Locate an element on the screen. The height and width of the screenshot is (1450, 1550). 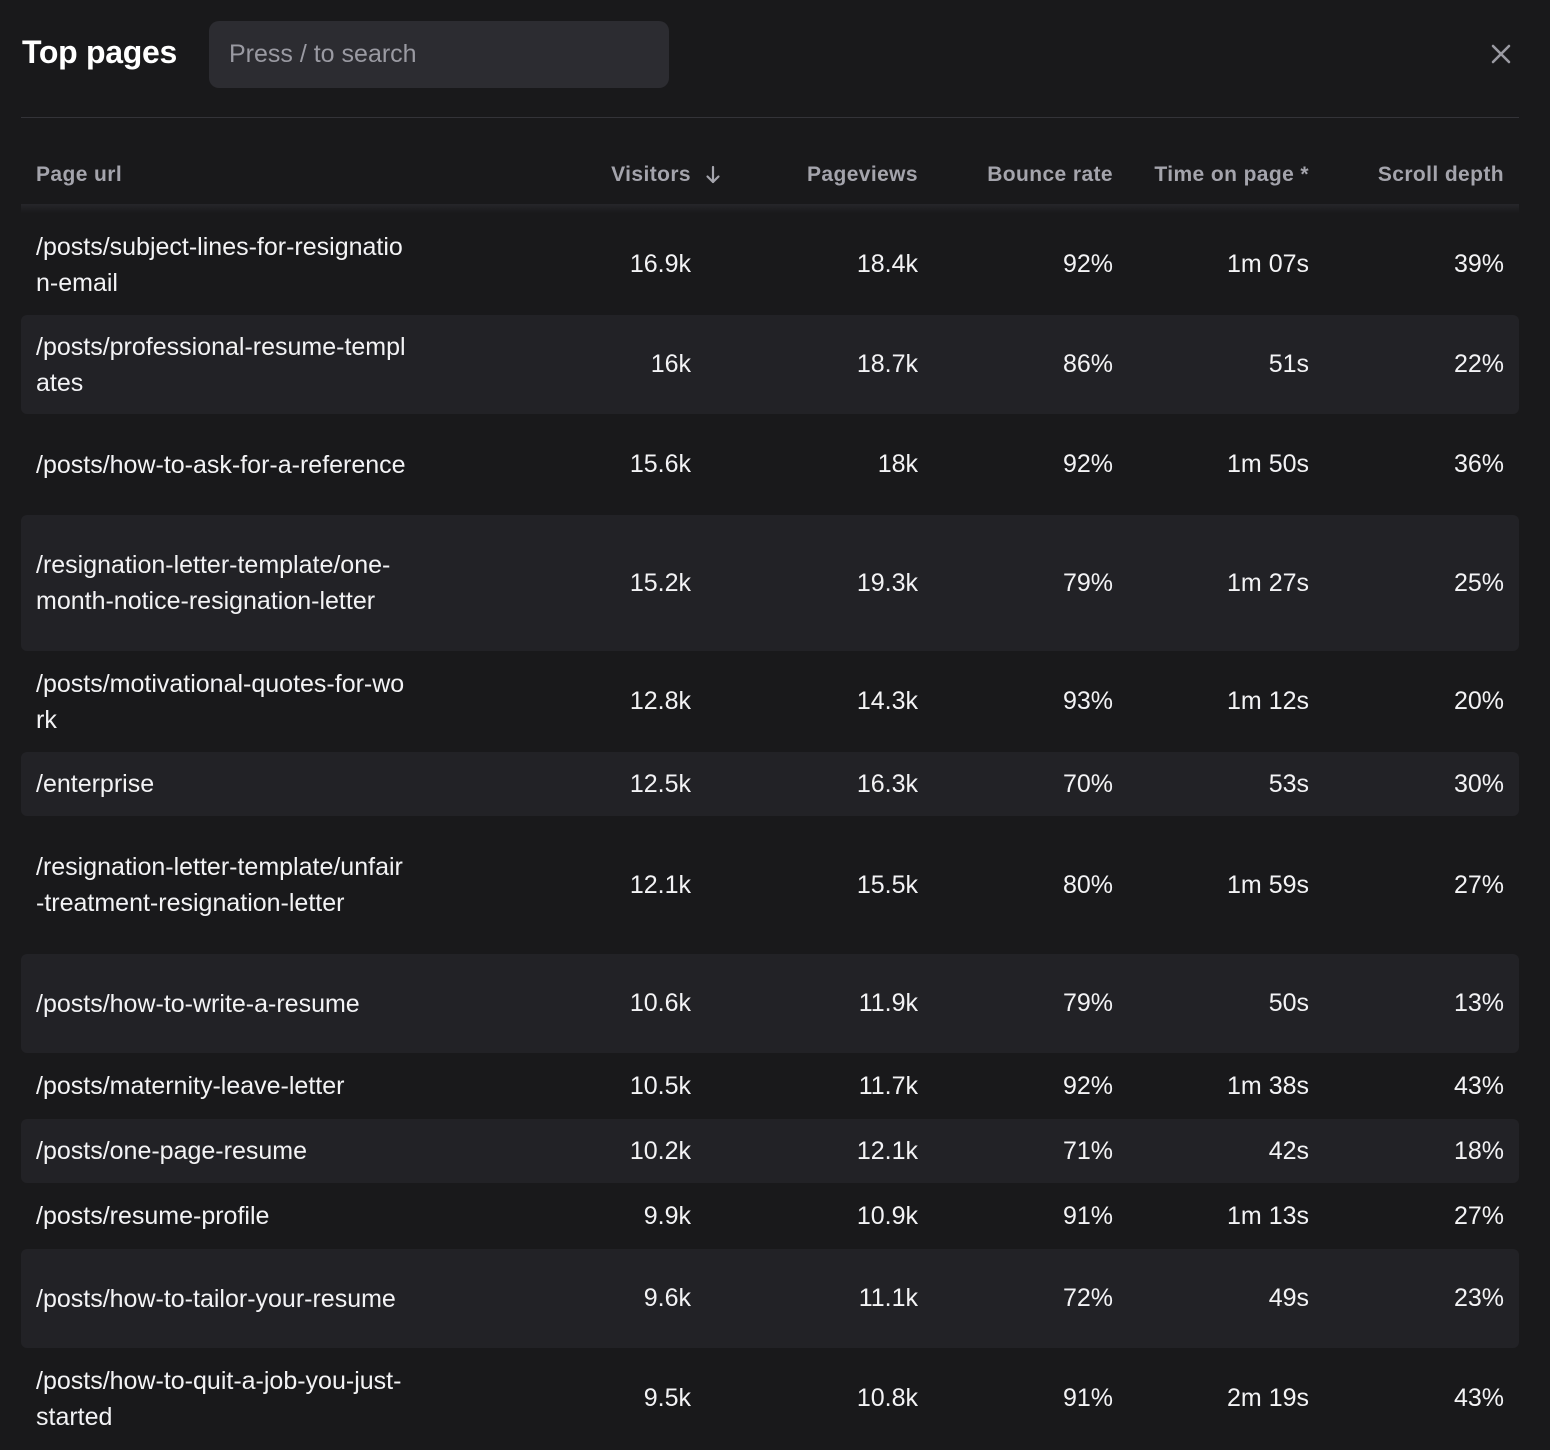
pageviews-cell: 16.3k is located at coordinates (887, 783).